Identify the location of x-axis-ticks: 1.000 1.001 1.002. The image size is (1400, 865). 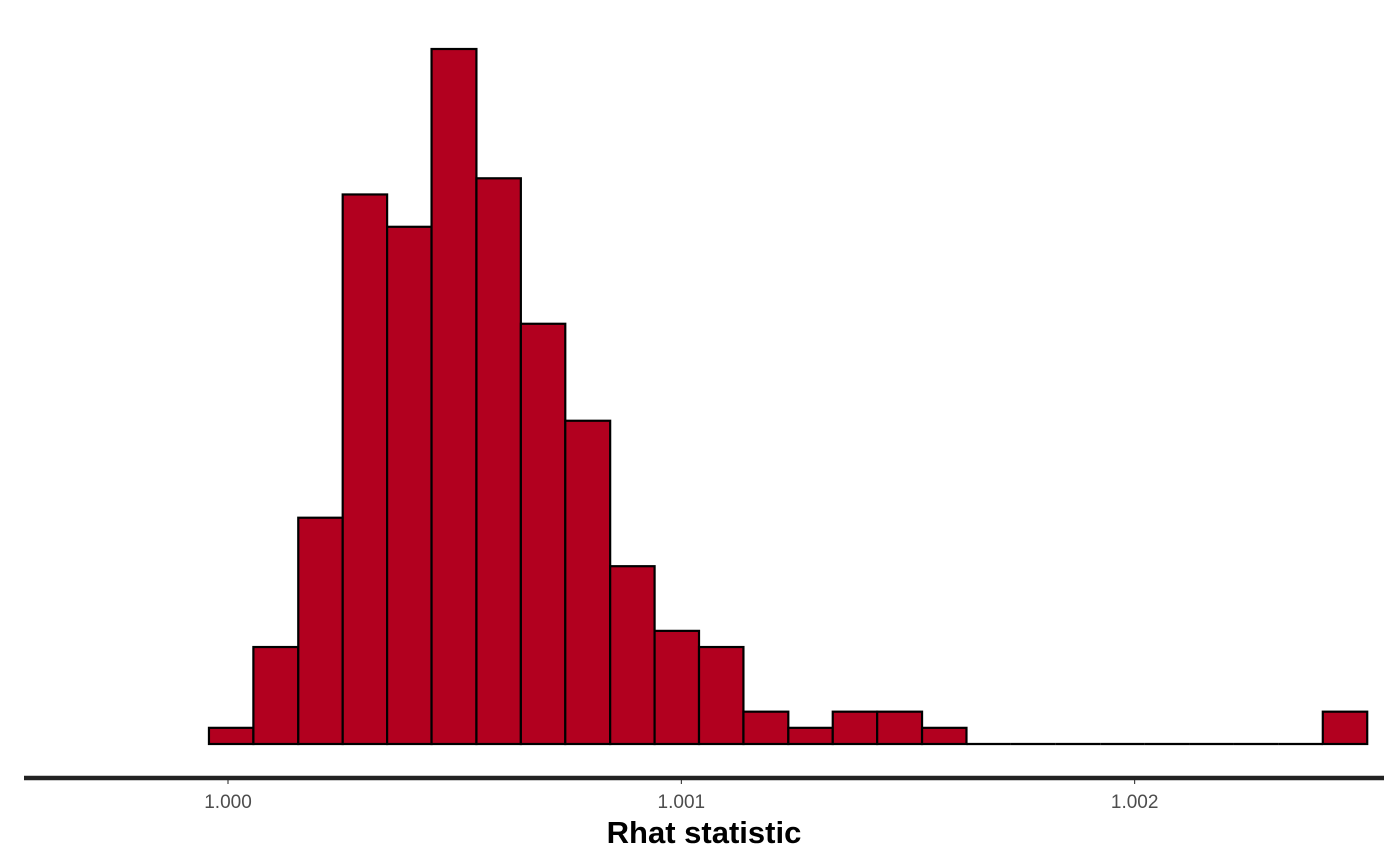
(681, 796).